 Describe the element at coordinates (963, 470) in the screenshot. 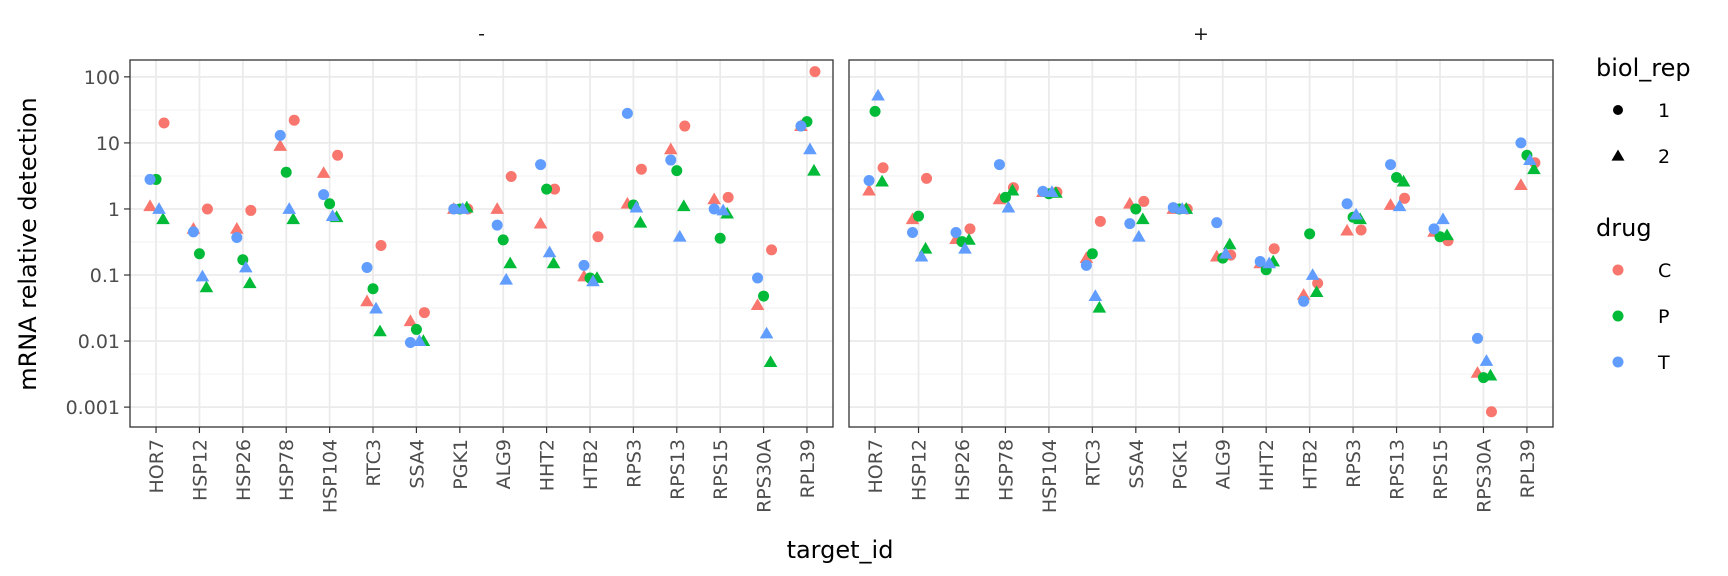

I see `x-tick-label: HSP26` at that location.